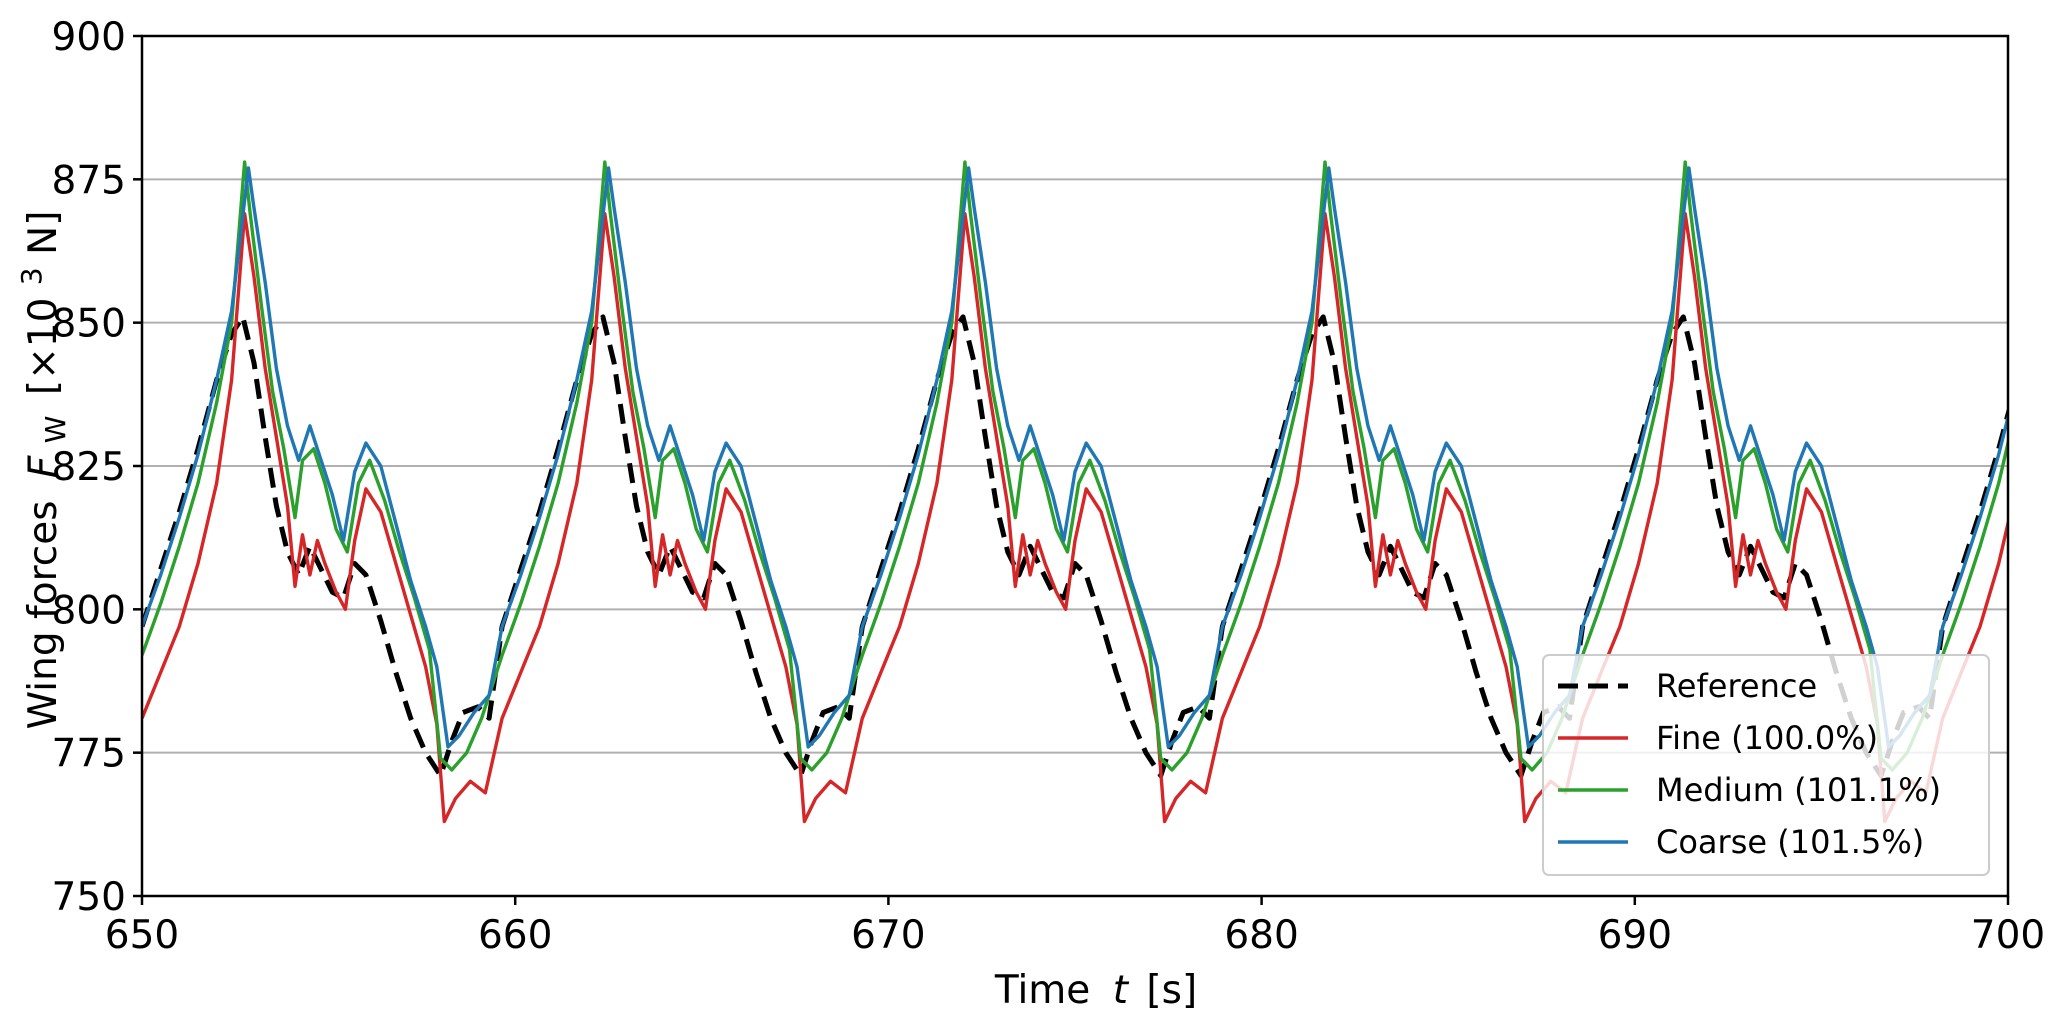 The width and height of the screenshot is (2067, 1028). Describe the element at coordinates (2008, 935) in the screenshot. I see `x-tick-label: 700` at that location.